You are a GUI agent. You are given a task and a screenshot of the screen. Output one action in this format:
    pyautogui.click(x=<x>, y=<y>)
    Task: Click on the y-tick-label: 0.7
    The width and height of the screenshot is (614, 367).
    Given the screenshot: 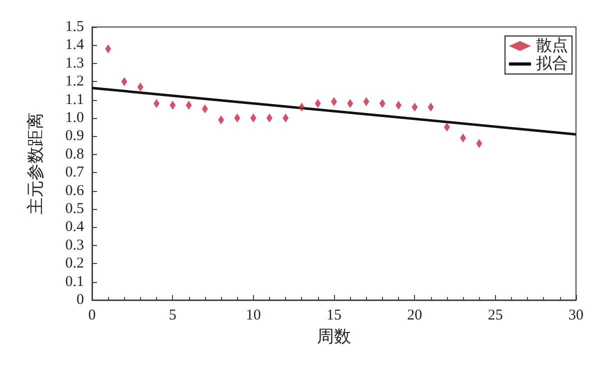 What is the action you would take?
    pyautogui.click(x=74, y=172)
    